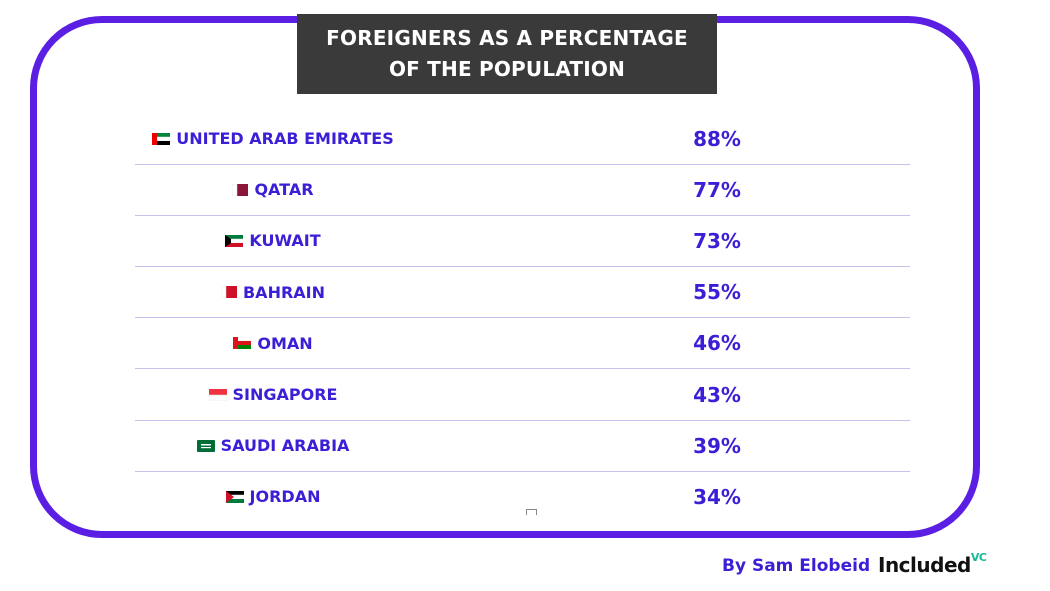 This screenshot has height=591, width=1050. I want to click on percentage: 34%, so click(717, 496).